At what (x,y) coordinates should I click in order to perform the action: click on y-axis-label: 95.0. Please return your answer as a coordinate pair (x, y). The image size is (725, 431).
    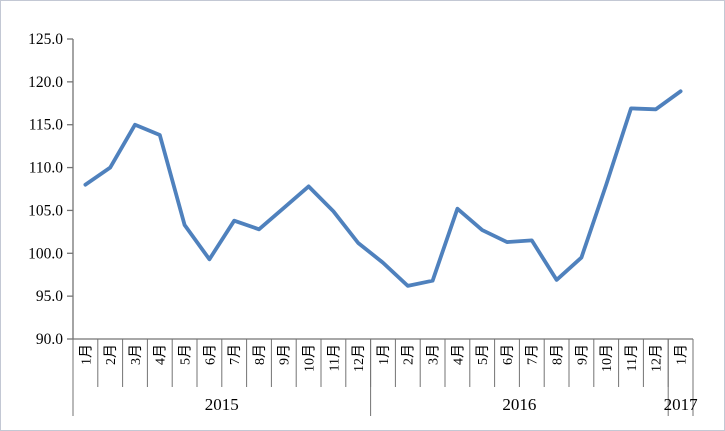
    Looking at the image, I should click on (49, 296).